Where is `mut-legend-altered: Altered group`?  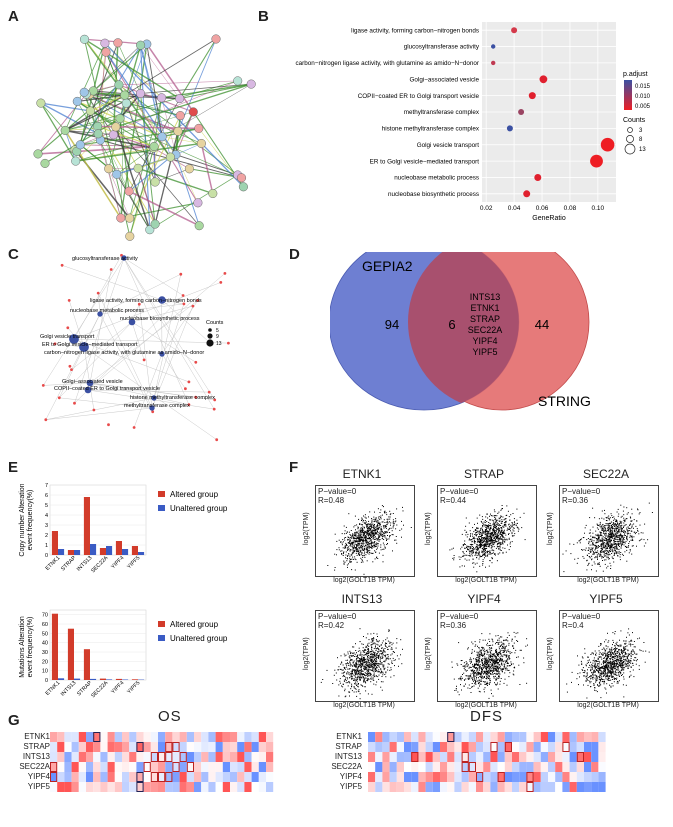
mut-legend-altered: Altered group is located at coordinates (194, 624).